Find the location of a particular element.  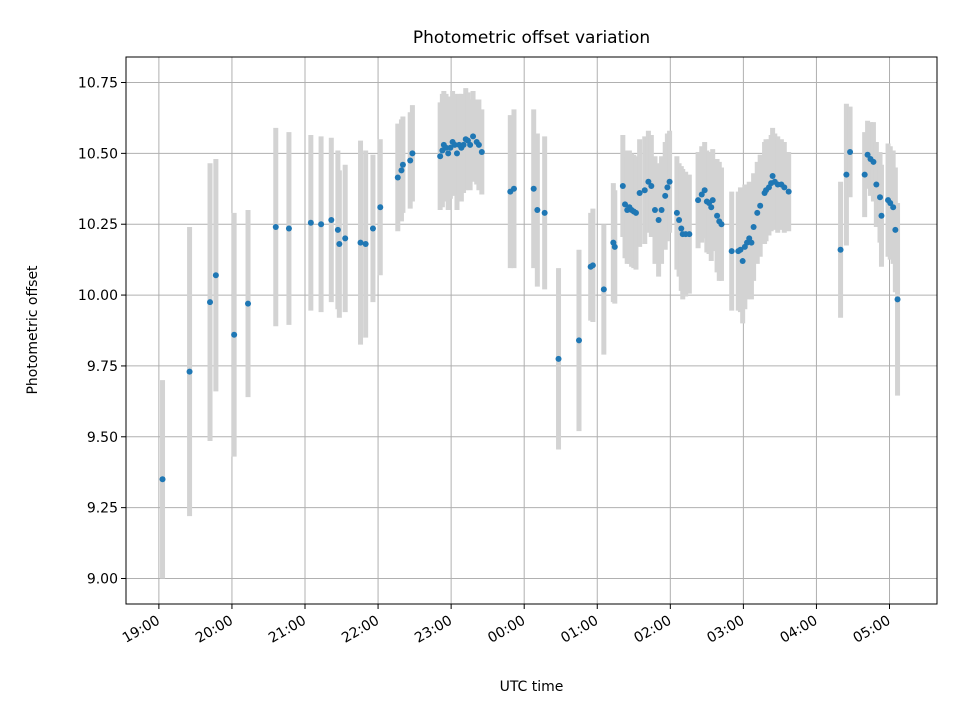

y-tick-label: 9.25 is located at coordinates (102, 509).